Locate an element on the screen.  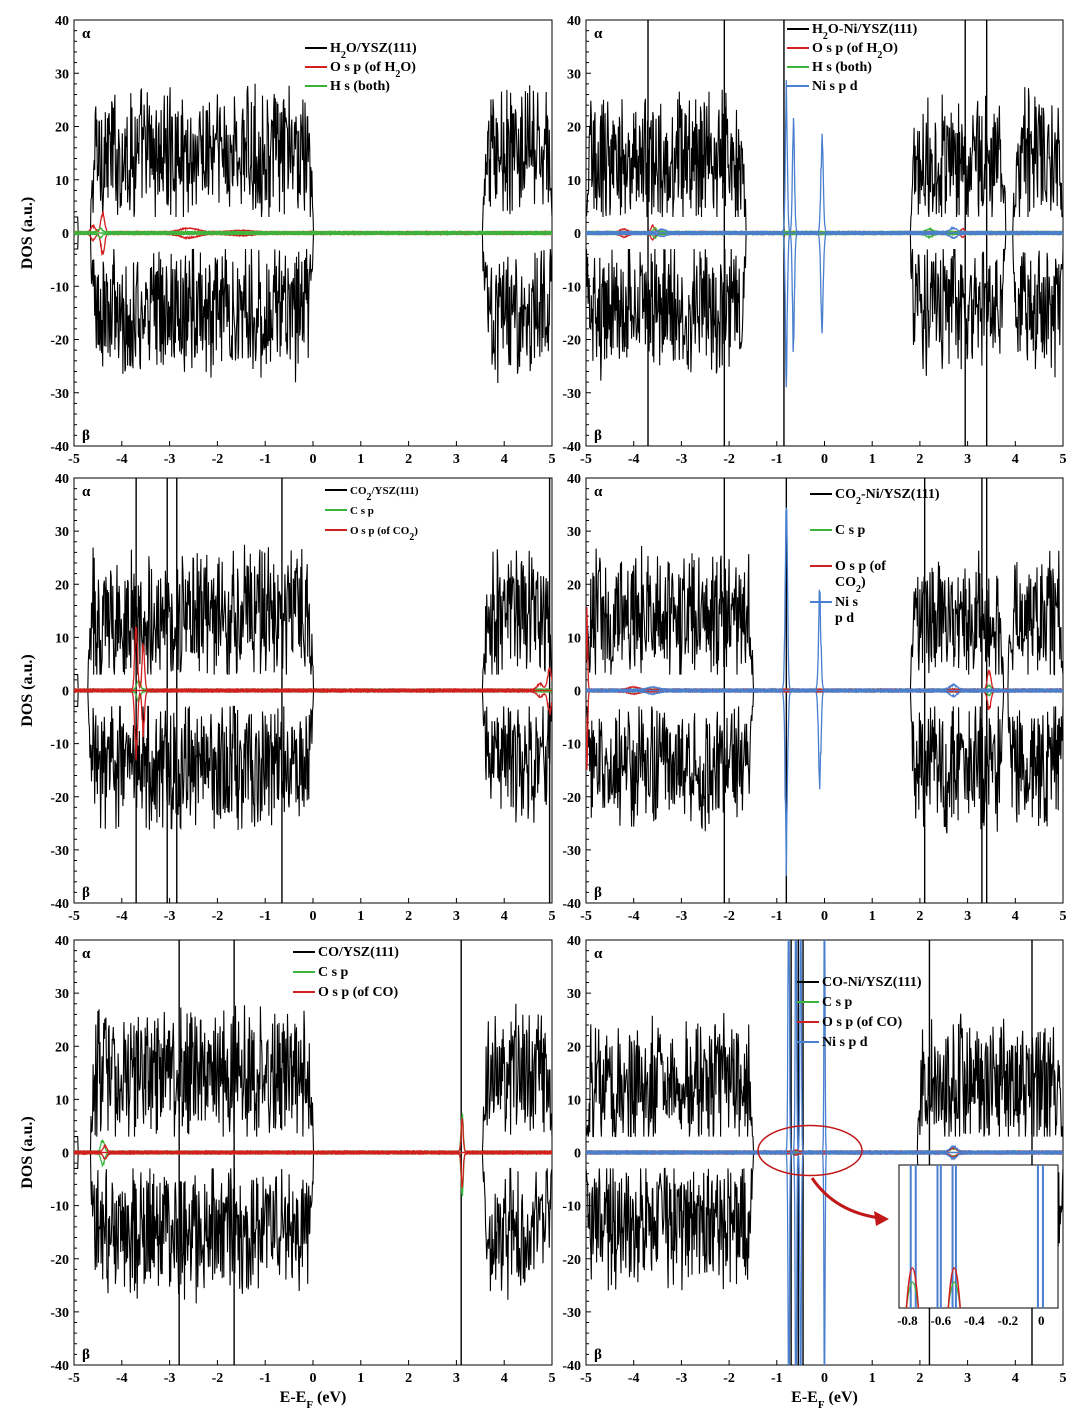
legend-label: CO2-Ni/YSZ(111) is located at coordinates (887, 497).